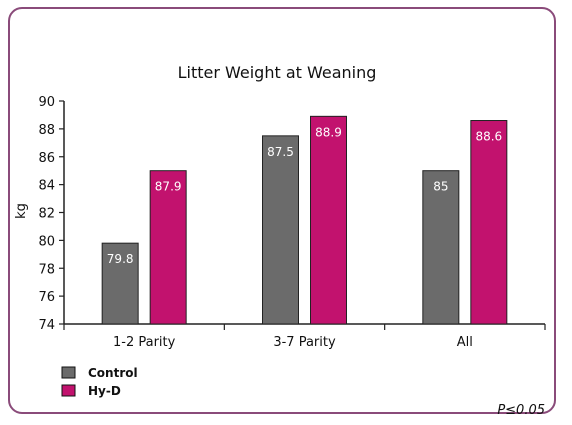  What do you see at coordinates (46, 102) in the screenshot?
I see `y-tick-label: 90` at bounding box center [46, 102].